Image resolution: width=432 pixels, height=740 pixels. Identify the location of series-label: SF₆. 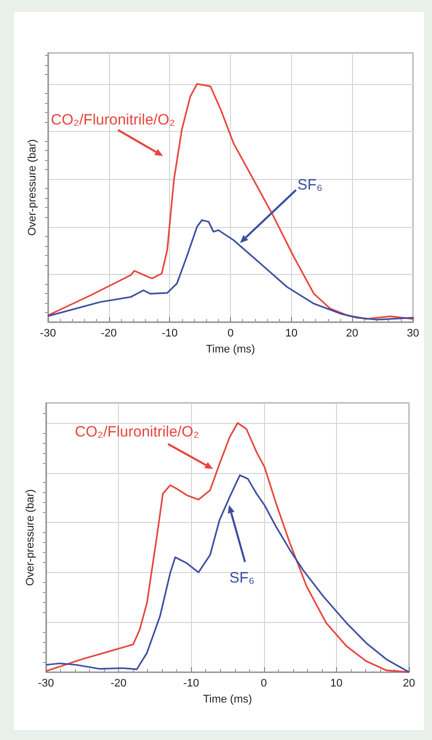
(242, 578).